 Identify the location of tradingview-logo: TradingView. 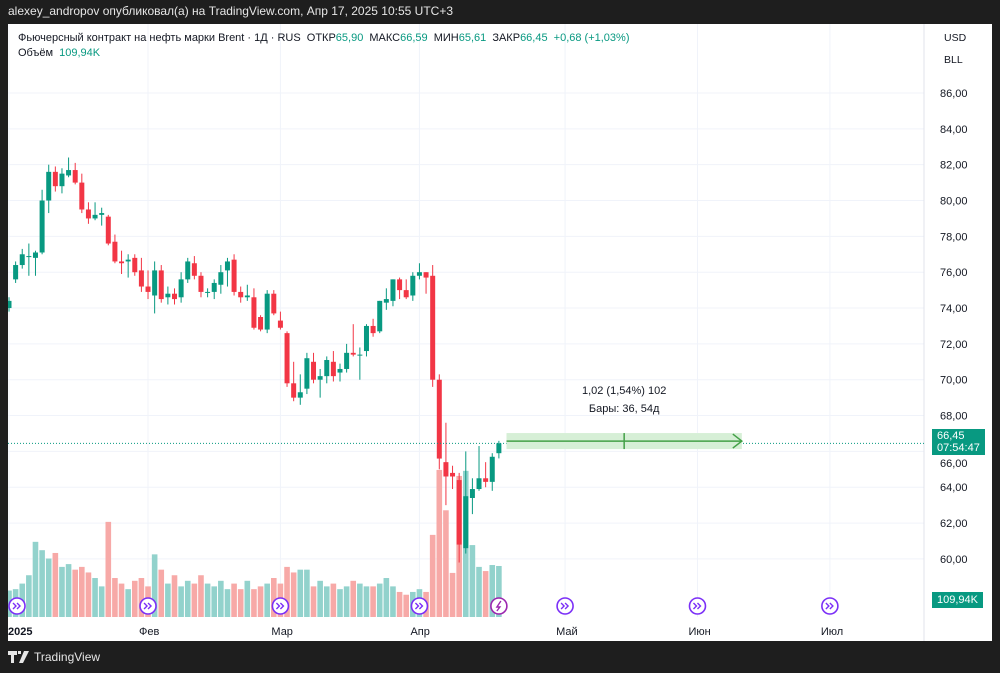
(54, 657).